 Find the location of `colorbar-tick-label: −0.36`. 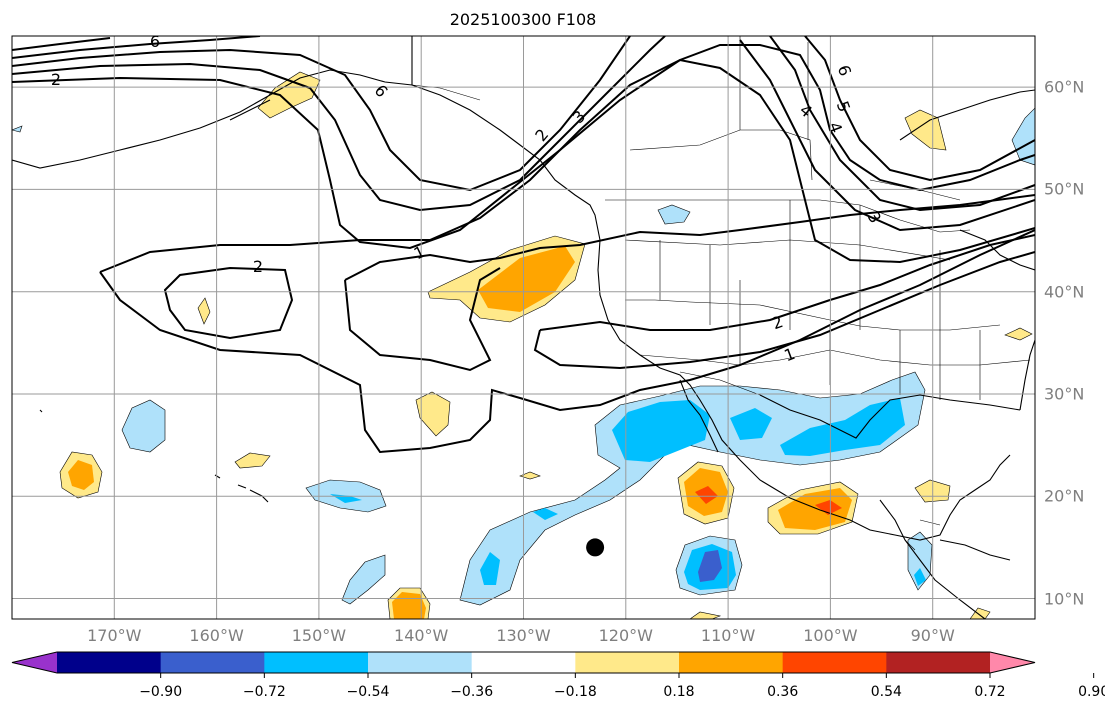

colorbar-tick-label: −0.36 is located at coordinates (472, 692).